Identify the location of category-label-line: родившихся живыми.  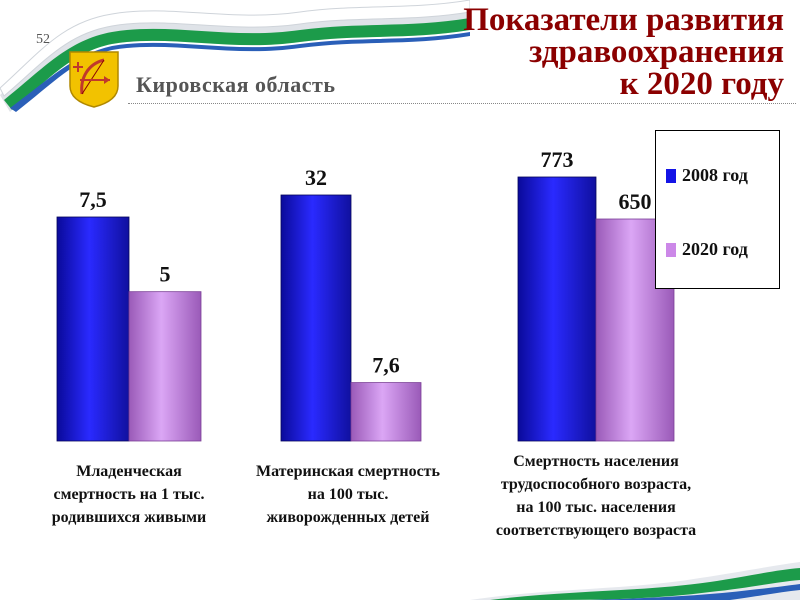
(129, 517).